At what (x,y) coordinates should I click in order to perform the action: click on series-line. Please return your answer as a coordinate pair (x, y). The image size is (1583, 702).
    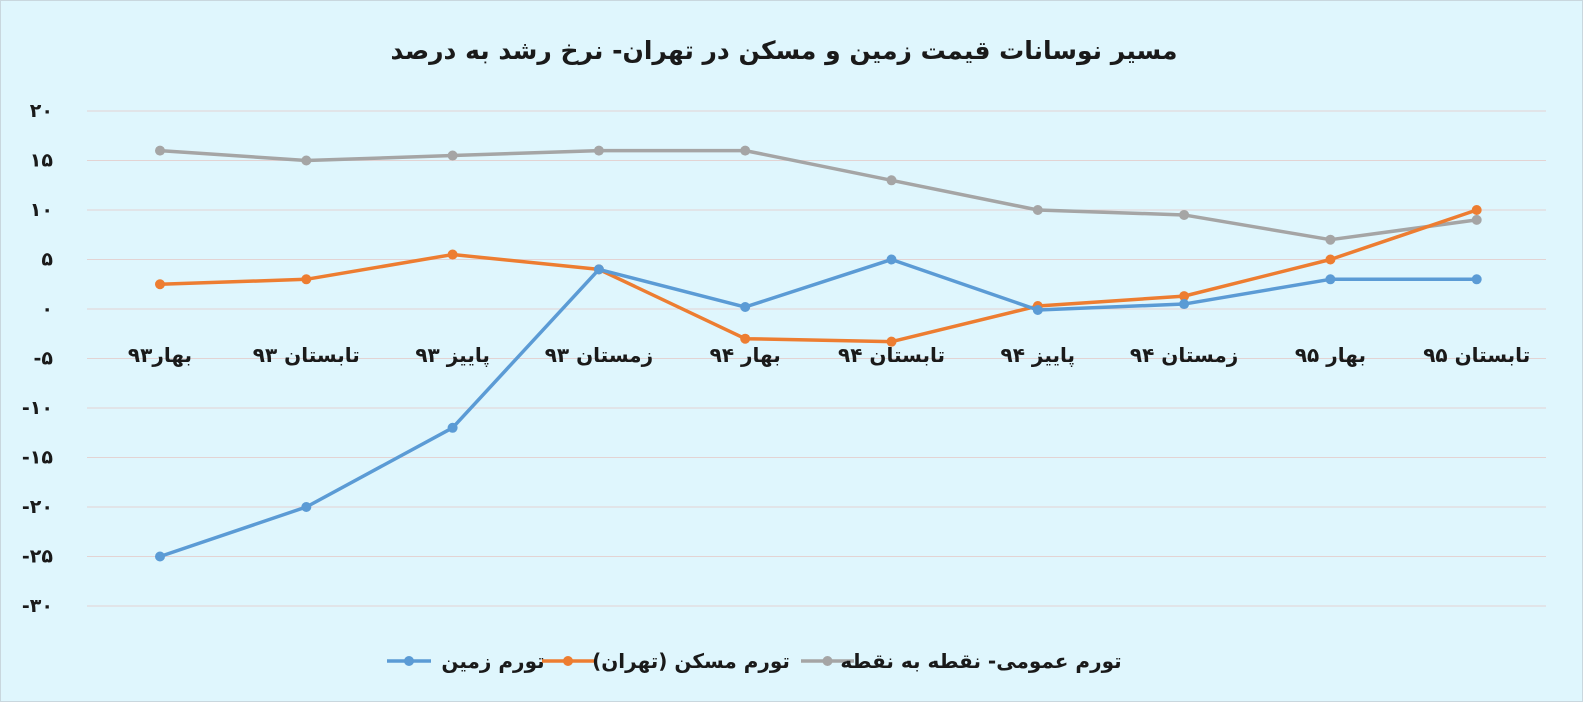
    Looking at the image, I should click on (818, 195).